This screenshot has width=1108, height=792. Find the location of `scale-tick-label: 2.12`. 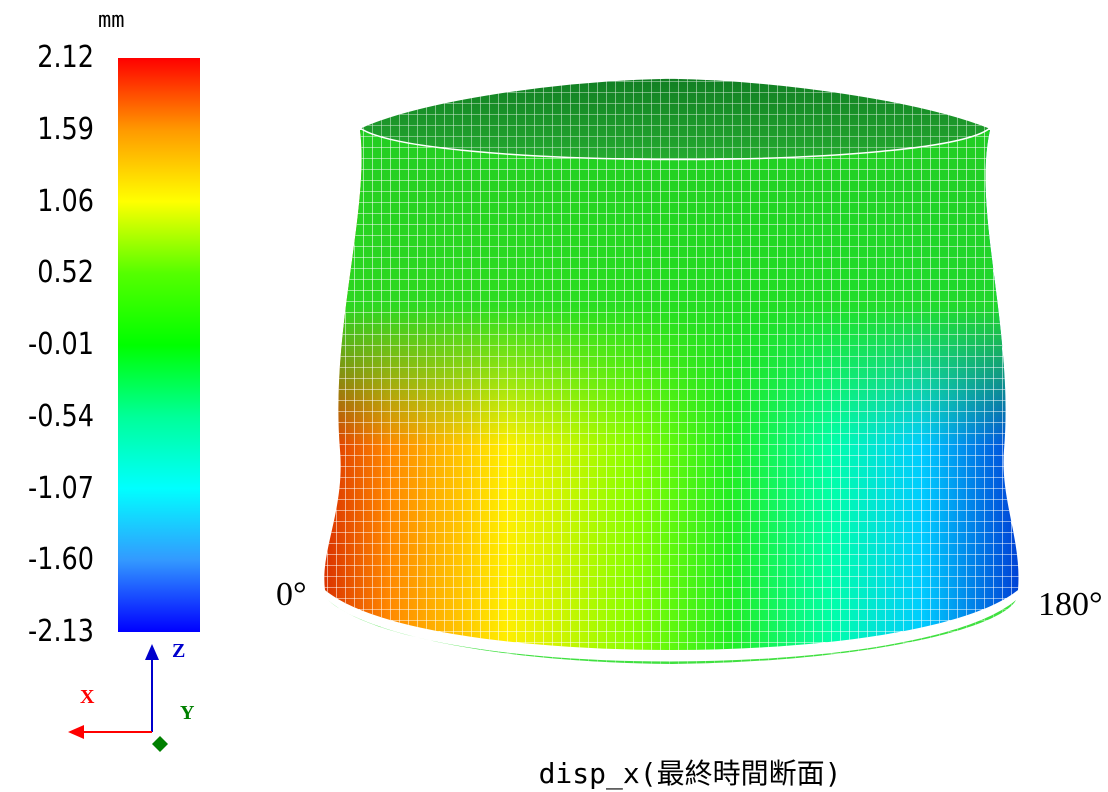

scale-tick-label: 2.12 is located at coordinates (65, 57).